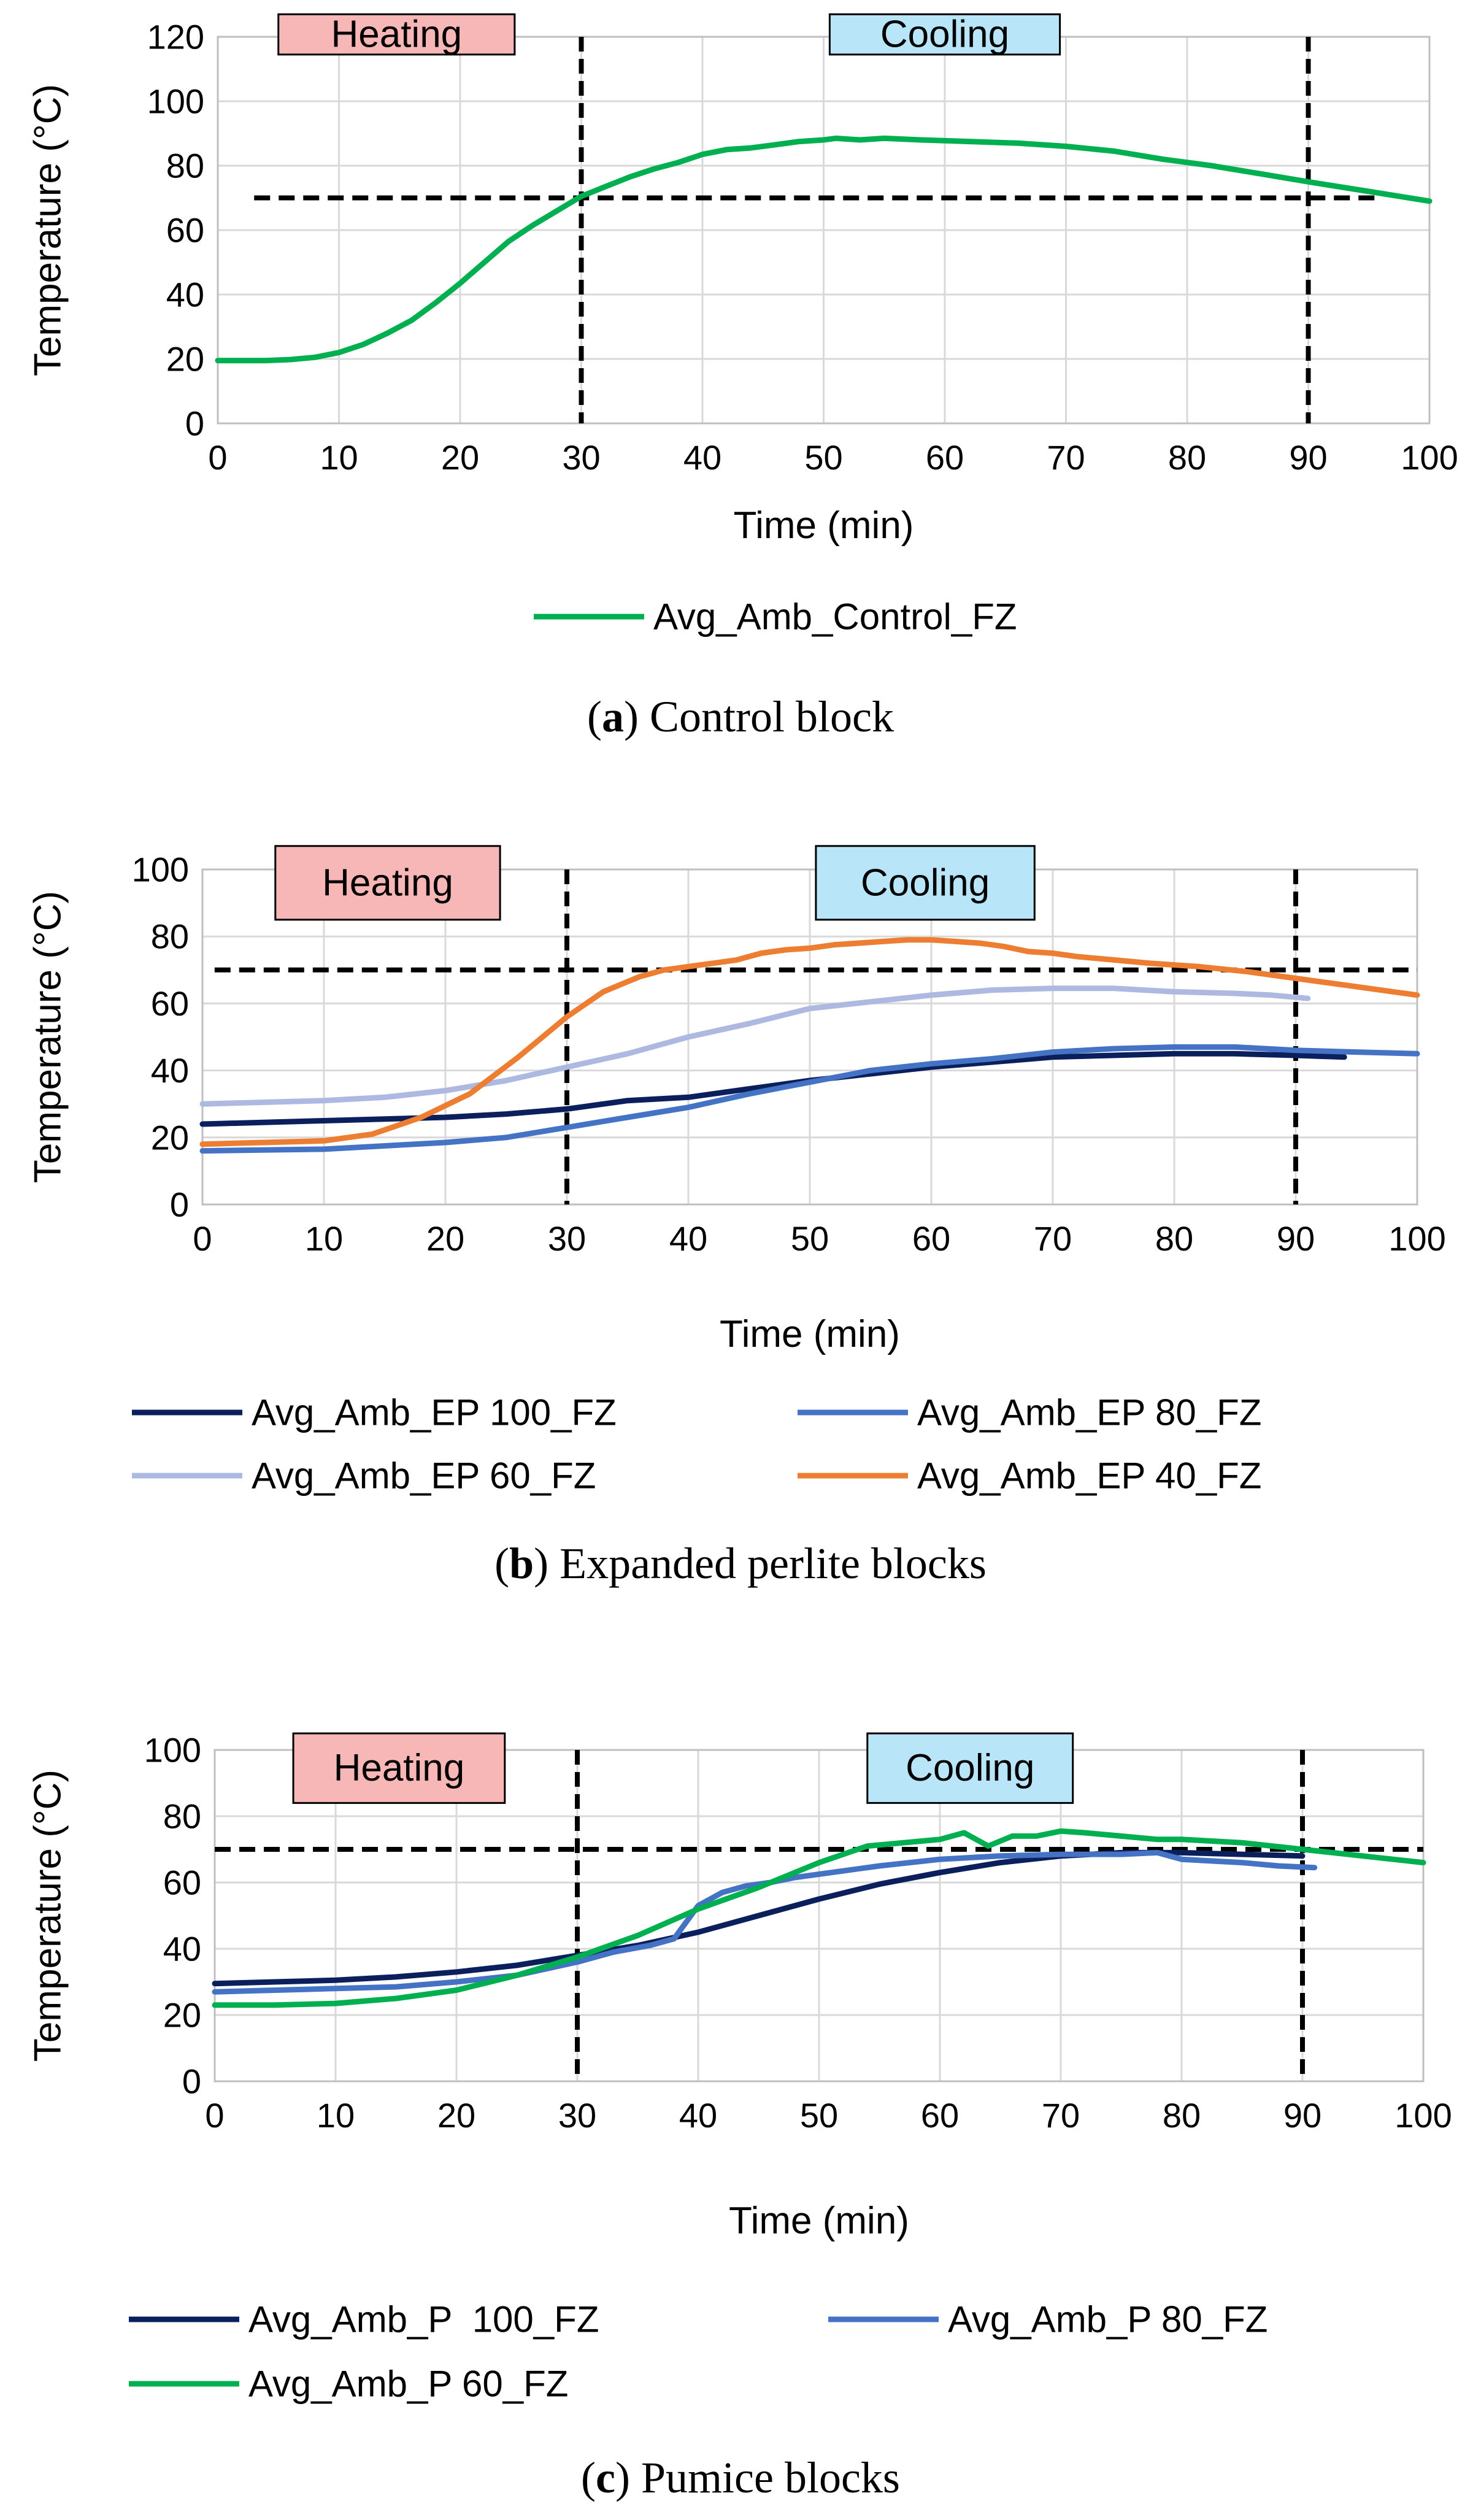 The image size is (1481, 2520). I want to click on caption-b: (b) Expanded perlite blocks, so click(740, 1563).